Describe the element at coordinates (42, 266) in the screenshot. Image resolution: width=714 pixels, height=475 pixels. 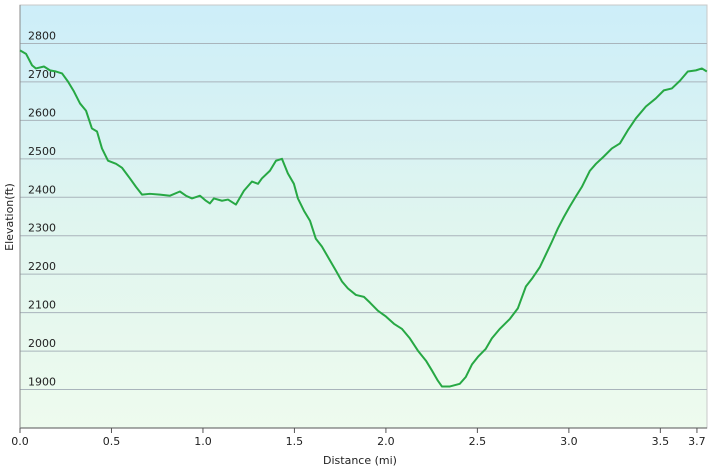
I see `y-tick-label: 2200` at that location.